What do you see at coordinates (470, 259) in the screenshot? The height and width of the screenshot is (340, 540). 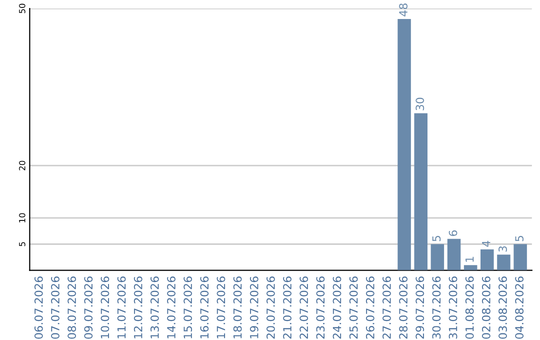 I see `data-label: 1` at bounding box center [470, 259].